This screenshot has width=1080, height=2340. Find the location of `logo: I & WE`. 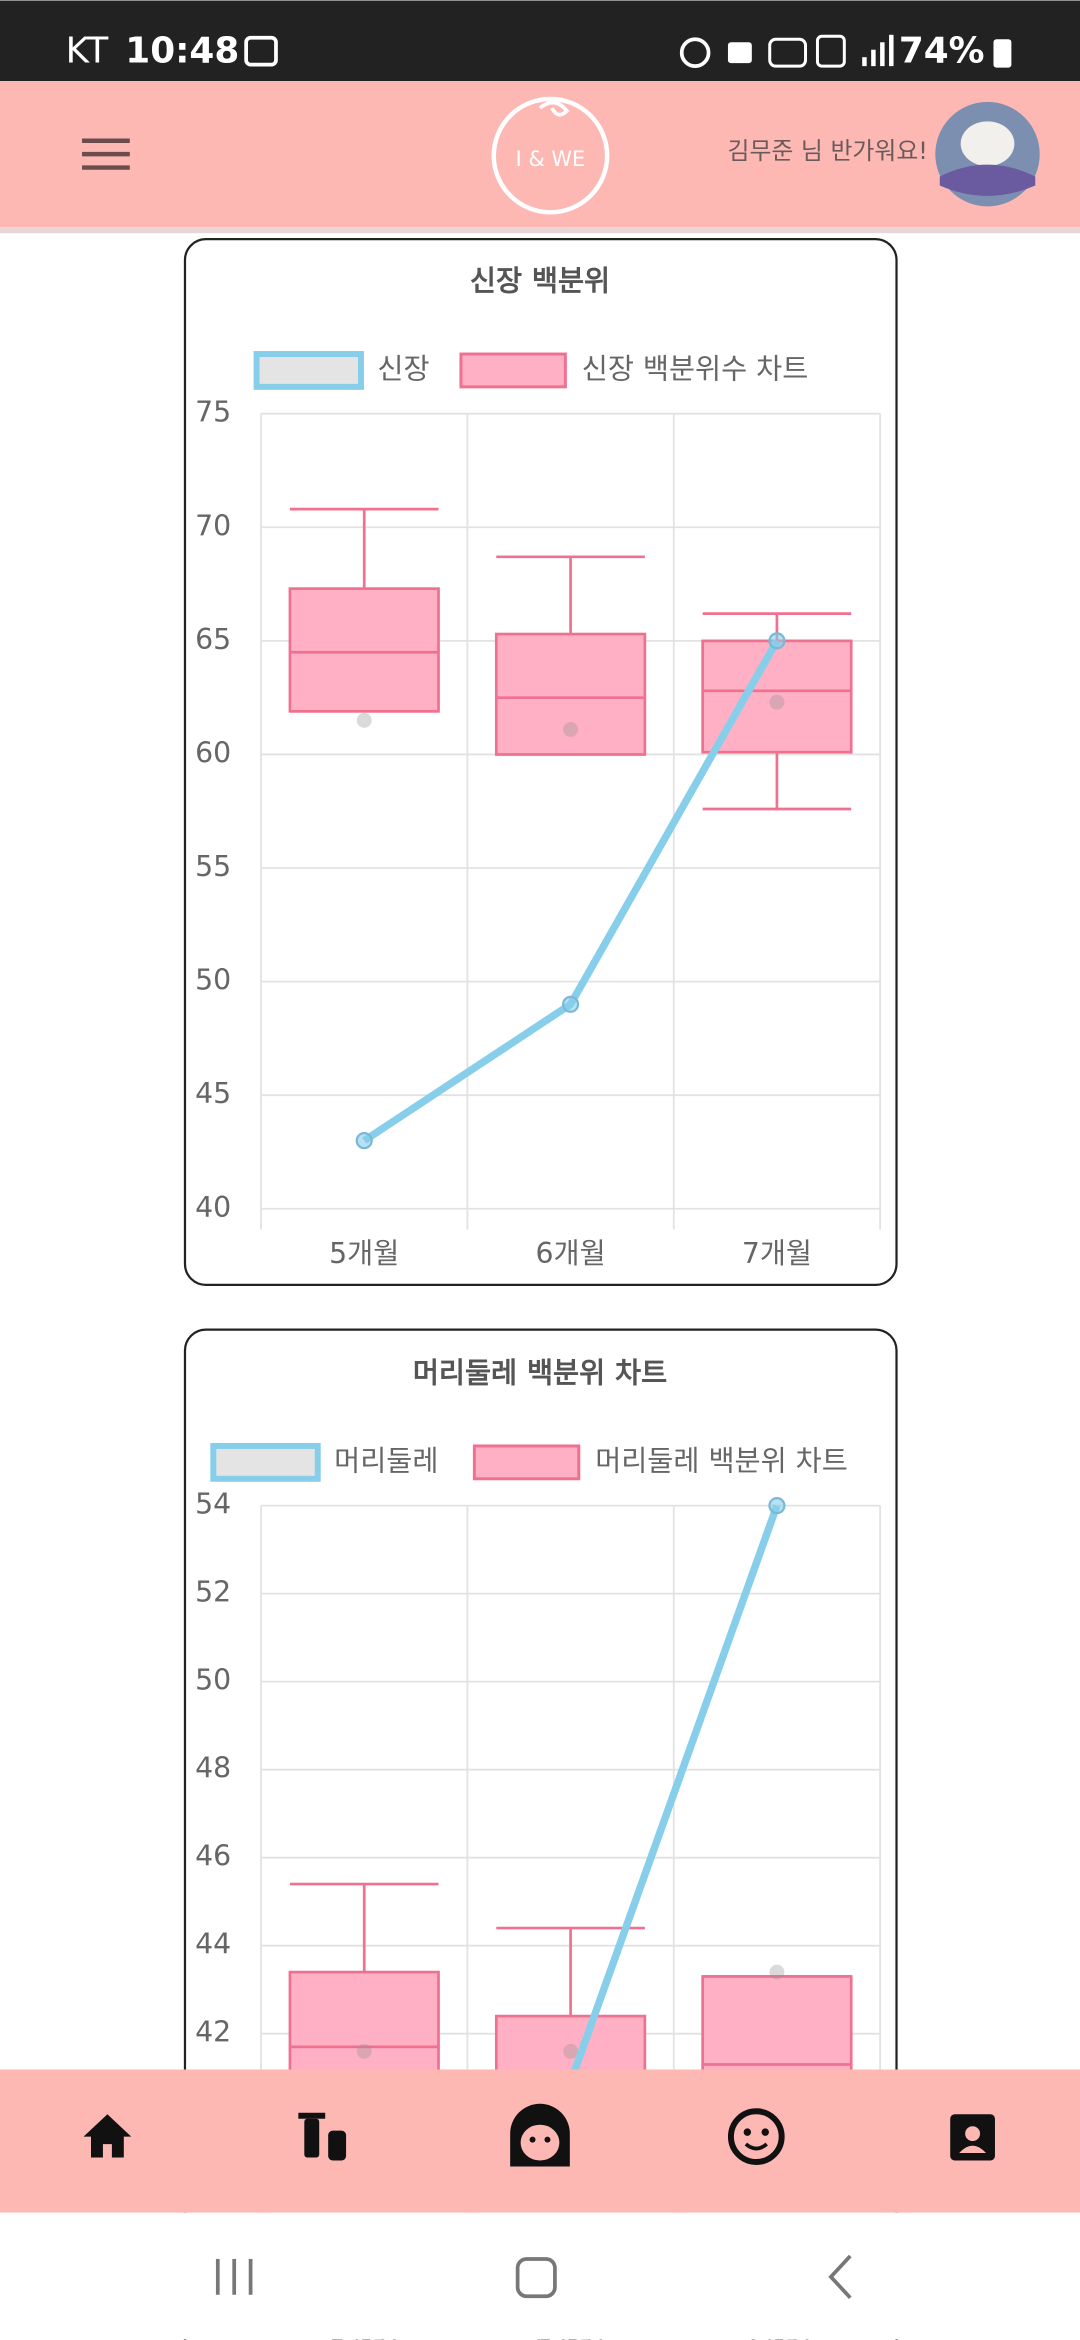

logo: I & WE is located at coordinates (550, 155).